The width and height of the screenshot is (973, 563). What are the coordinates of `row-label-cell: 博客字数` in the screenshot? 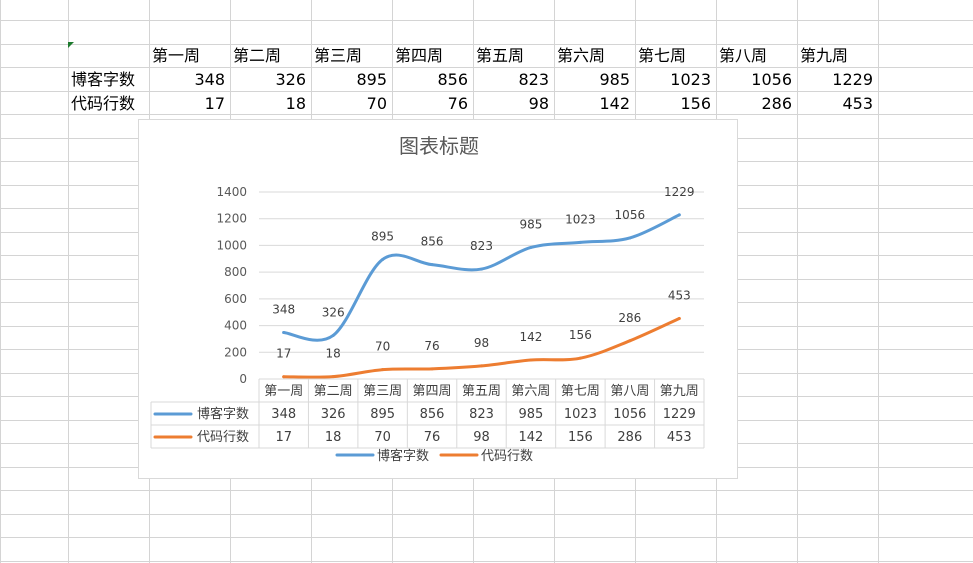 It's located at (103, 79).